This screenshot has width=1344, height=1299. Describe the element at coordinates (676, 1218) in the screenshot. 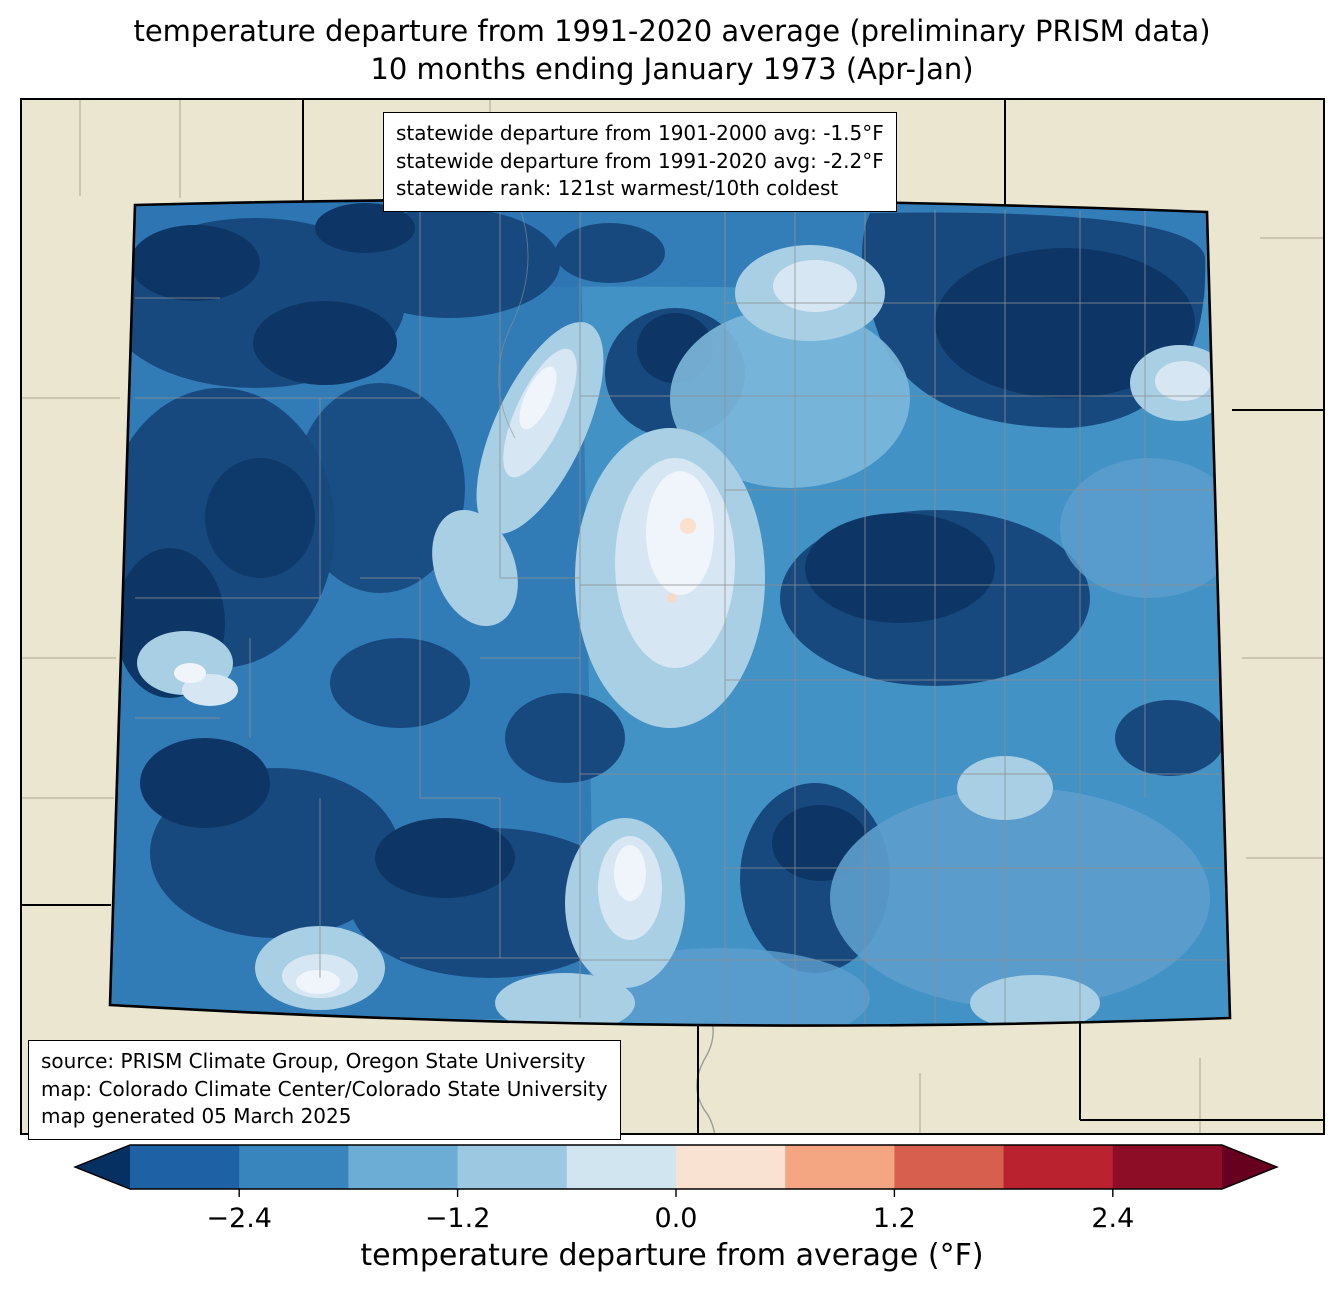

I see `colorbar-tick-label: 0.0` at that location.